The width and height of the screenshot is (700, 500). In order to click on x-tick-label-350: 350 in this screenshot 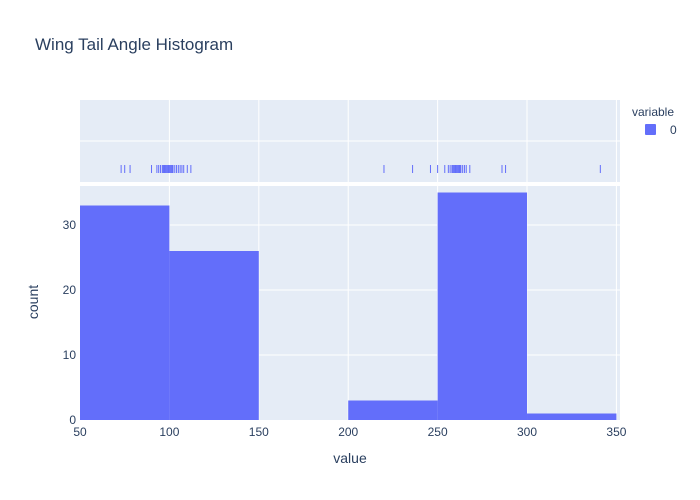, I will do `click(616, 432)`.